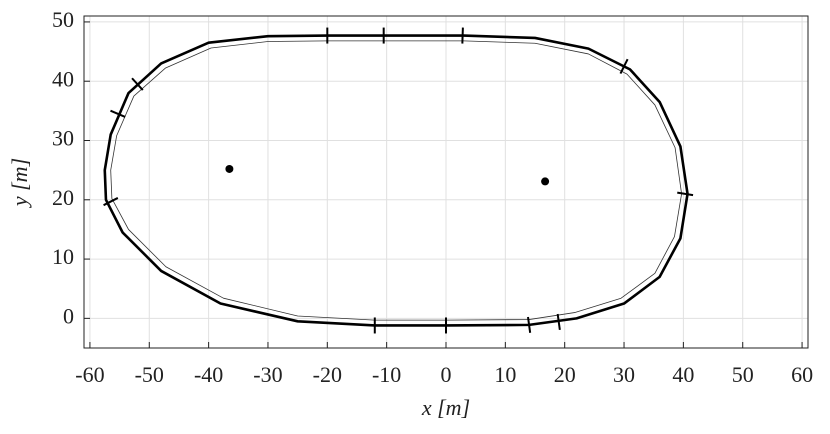 This screenshot has height=434, width=830. I want to click on x-tick-label: -40, so click(208, 374).